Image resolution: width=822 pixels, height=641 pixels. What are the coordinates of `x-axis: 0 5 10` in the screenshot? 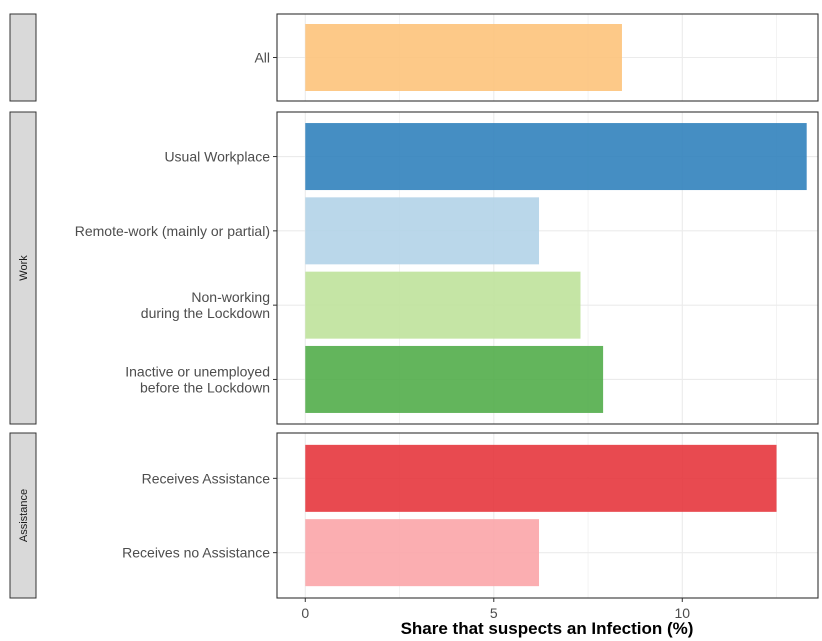 It's located at (495, 609).